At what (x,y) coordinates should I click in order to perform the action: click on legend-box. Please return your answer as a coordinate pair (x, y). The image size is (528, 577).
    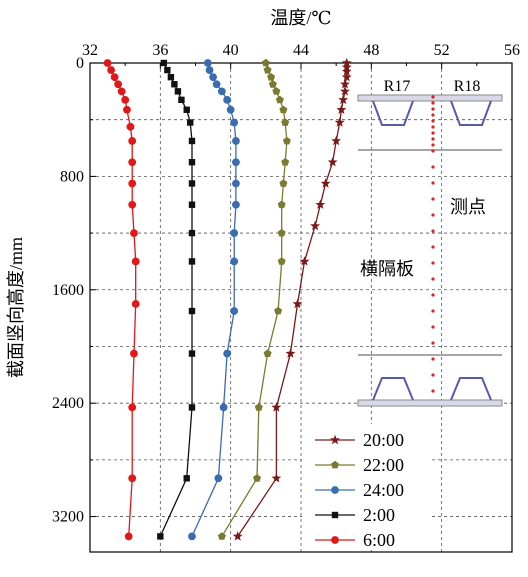
    Looking at the image, I should click on (366, 487).